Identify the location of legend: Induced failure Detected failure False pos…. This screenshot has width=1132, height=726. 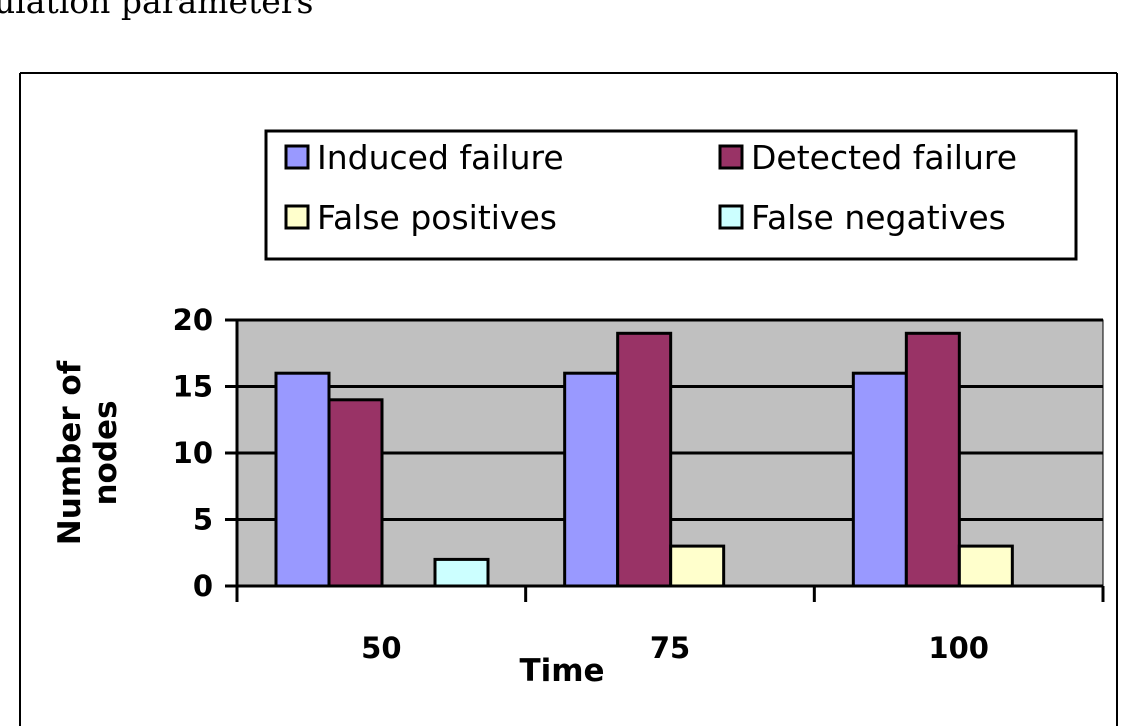
(671, 195).